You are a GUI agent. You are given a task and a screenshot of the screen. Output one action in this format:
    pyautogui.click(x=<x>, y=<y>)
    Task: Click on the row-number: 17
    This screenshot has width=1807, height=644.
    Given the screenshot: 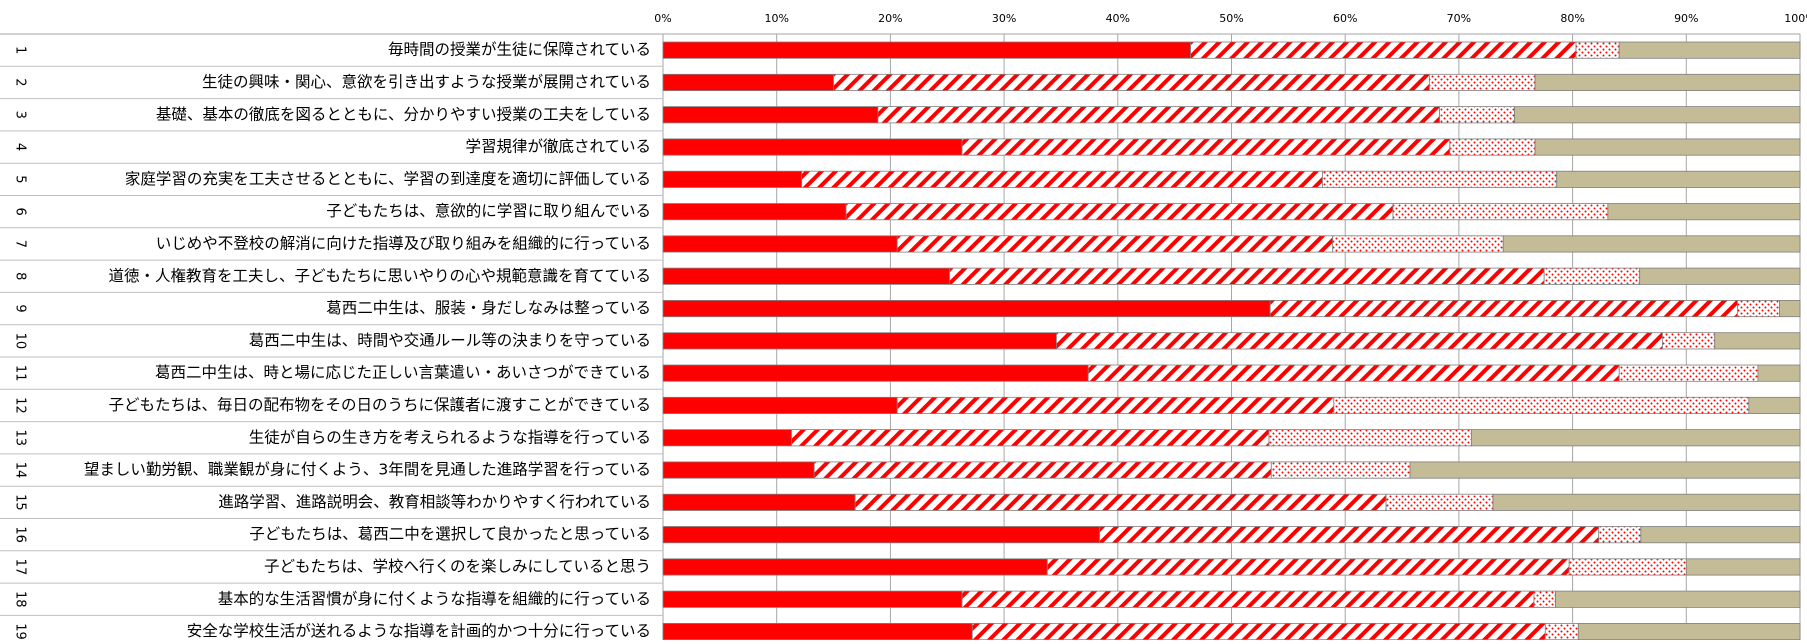 What is the action you would take?
    pyautogui.click(x=20, y=567)
    